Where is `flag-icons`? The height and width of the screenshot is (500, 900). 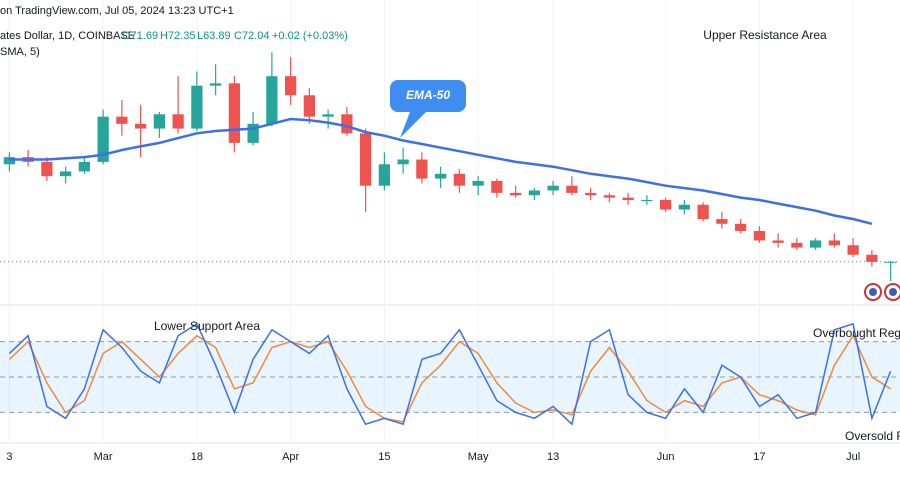
flag-icons is located at coordinates (882, 292).